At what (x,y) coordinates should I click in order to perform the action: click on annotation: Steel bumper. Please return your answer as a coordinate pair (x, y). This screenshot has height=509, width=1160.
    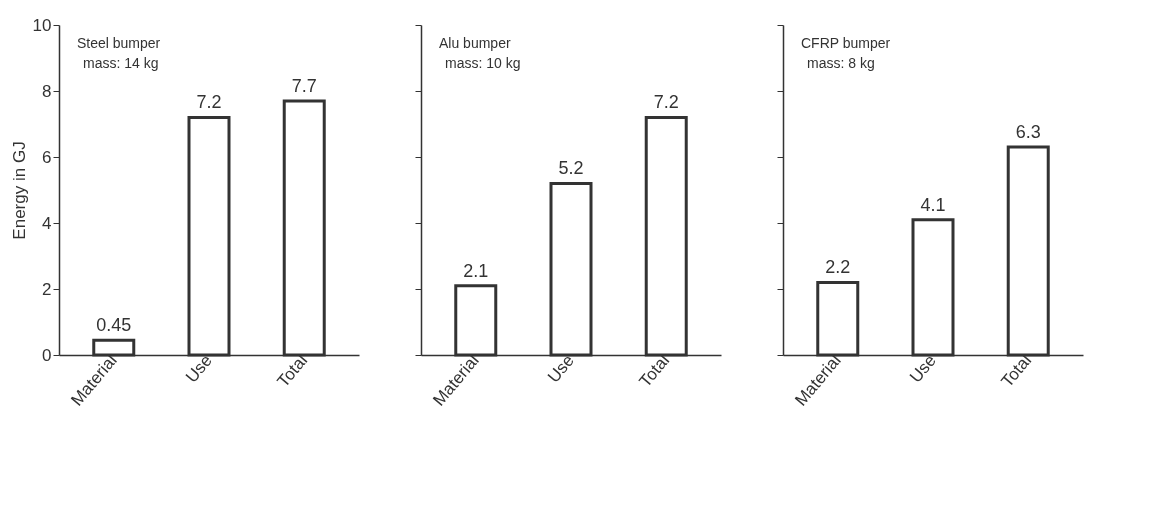
    Looking at the image, I should click on (119, 43).